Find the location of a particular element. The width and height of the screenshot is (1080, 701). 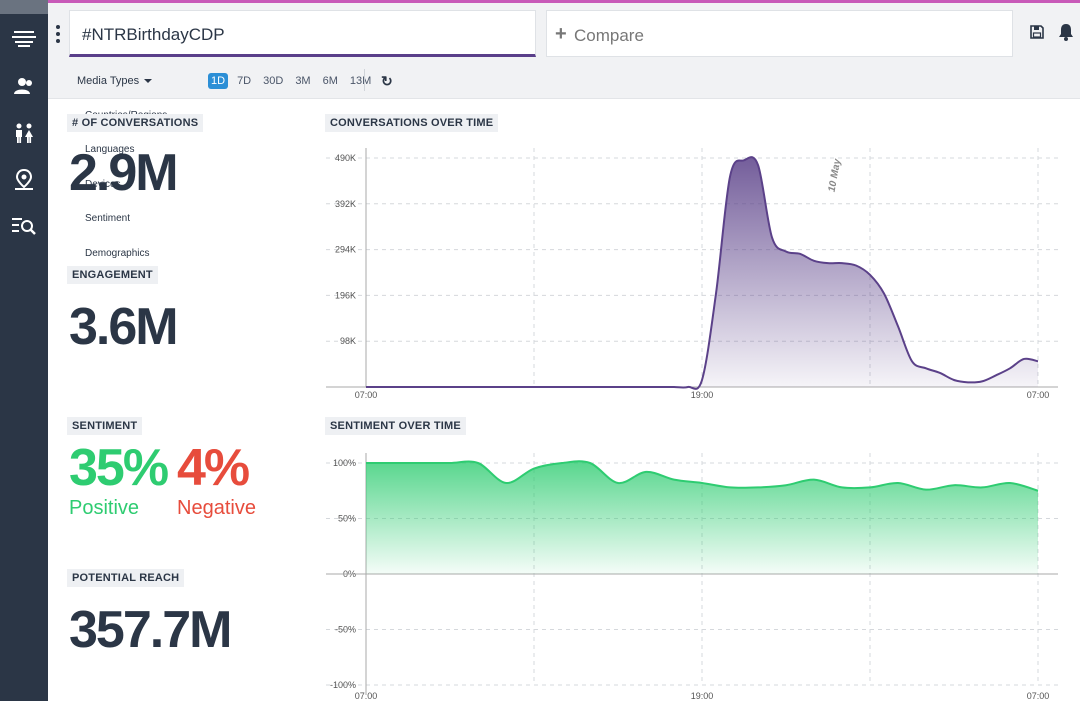

media-types-dropdown: Media Types is located at coordinates (115, 81).